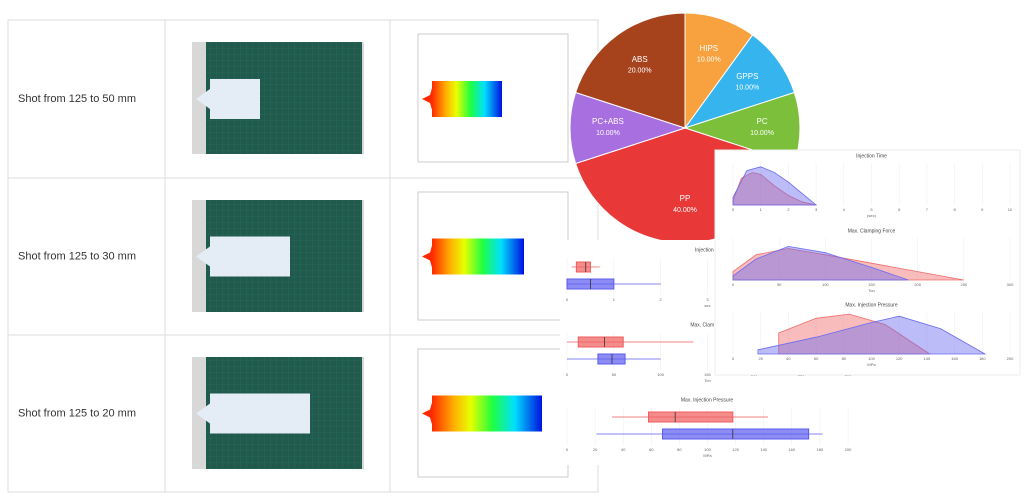 The image size is (1028, 502). I want to click on slice-label: HIPS, so click(708, 48).